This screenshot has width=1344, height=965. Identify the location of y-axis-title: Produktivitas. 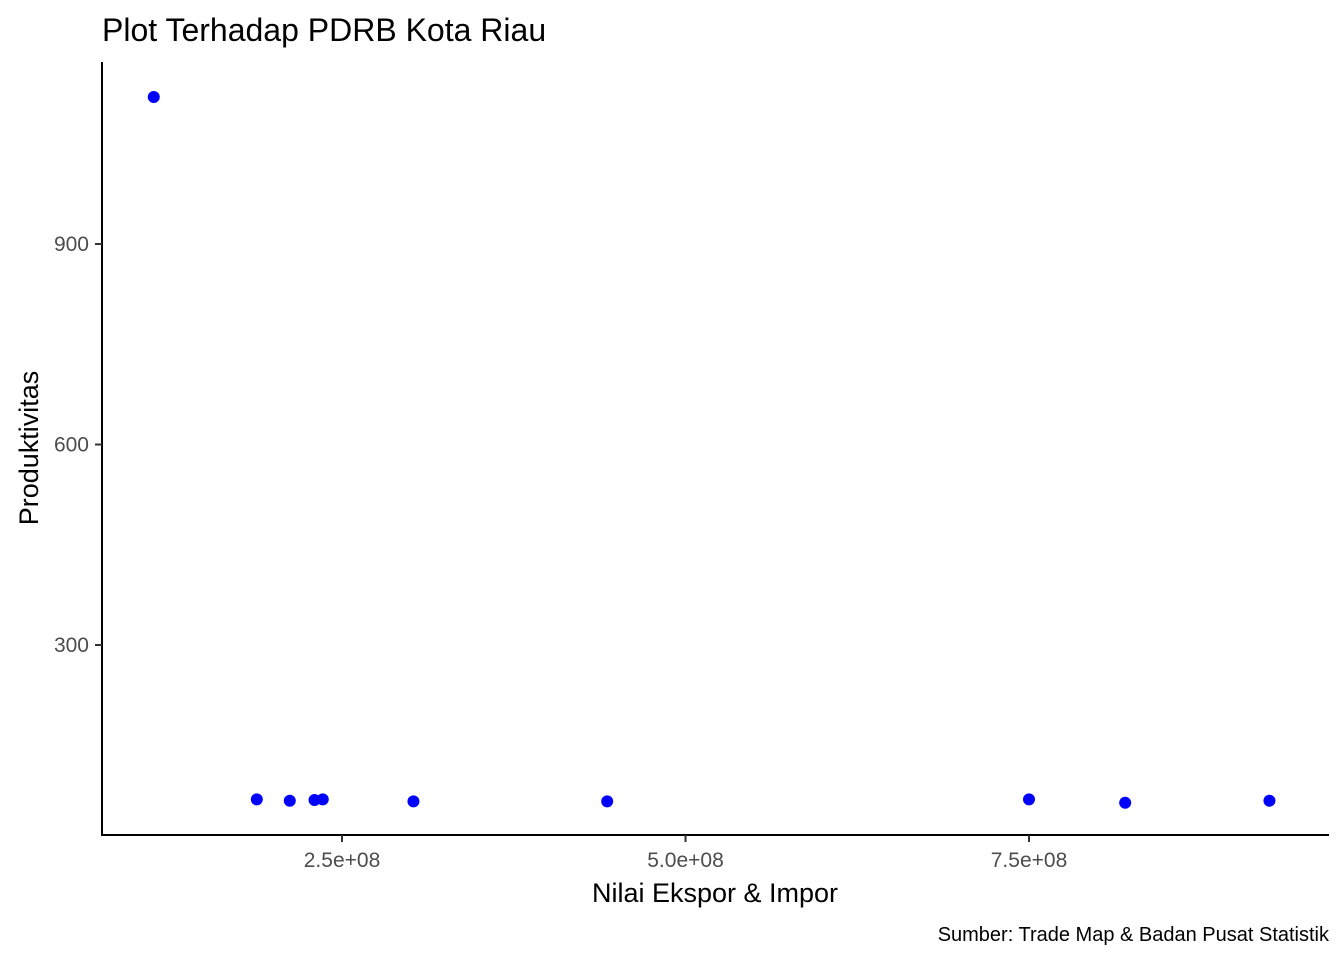
(29, 448).